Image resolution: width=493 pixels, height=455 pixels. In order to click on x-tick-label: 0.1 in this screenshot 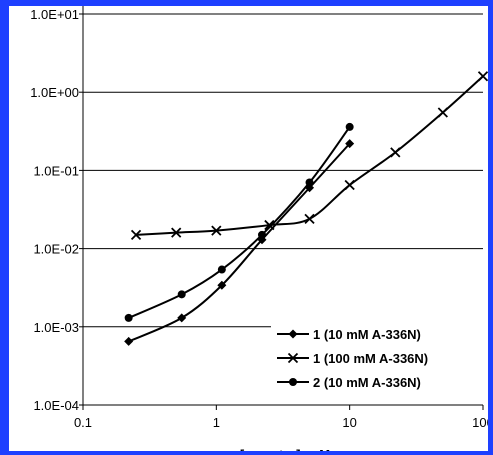, I will do `click(83, 422)`.